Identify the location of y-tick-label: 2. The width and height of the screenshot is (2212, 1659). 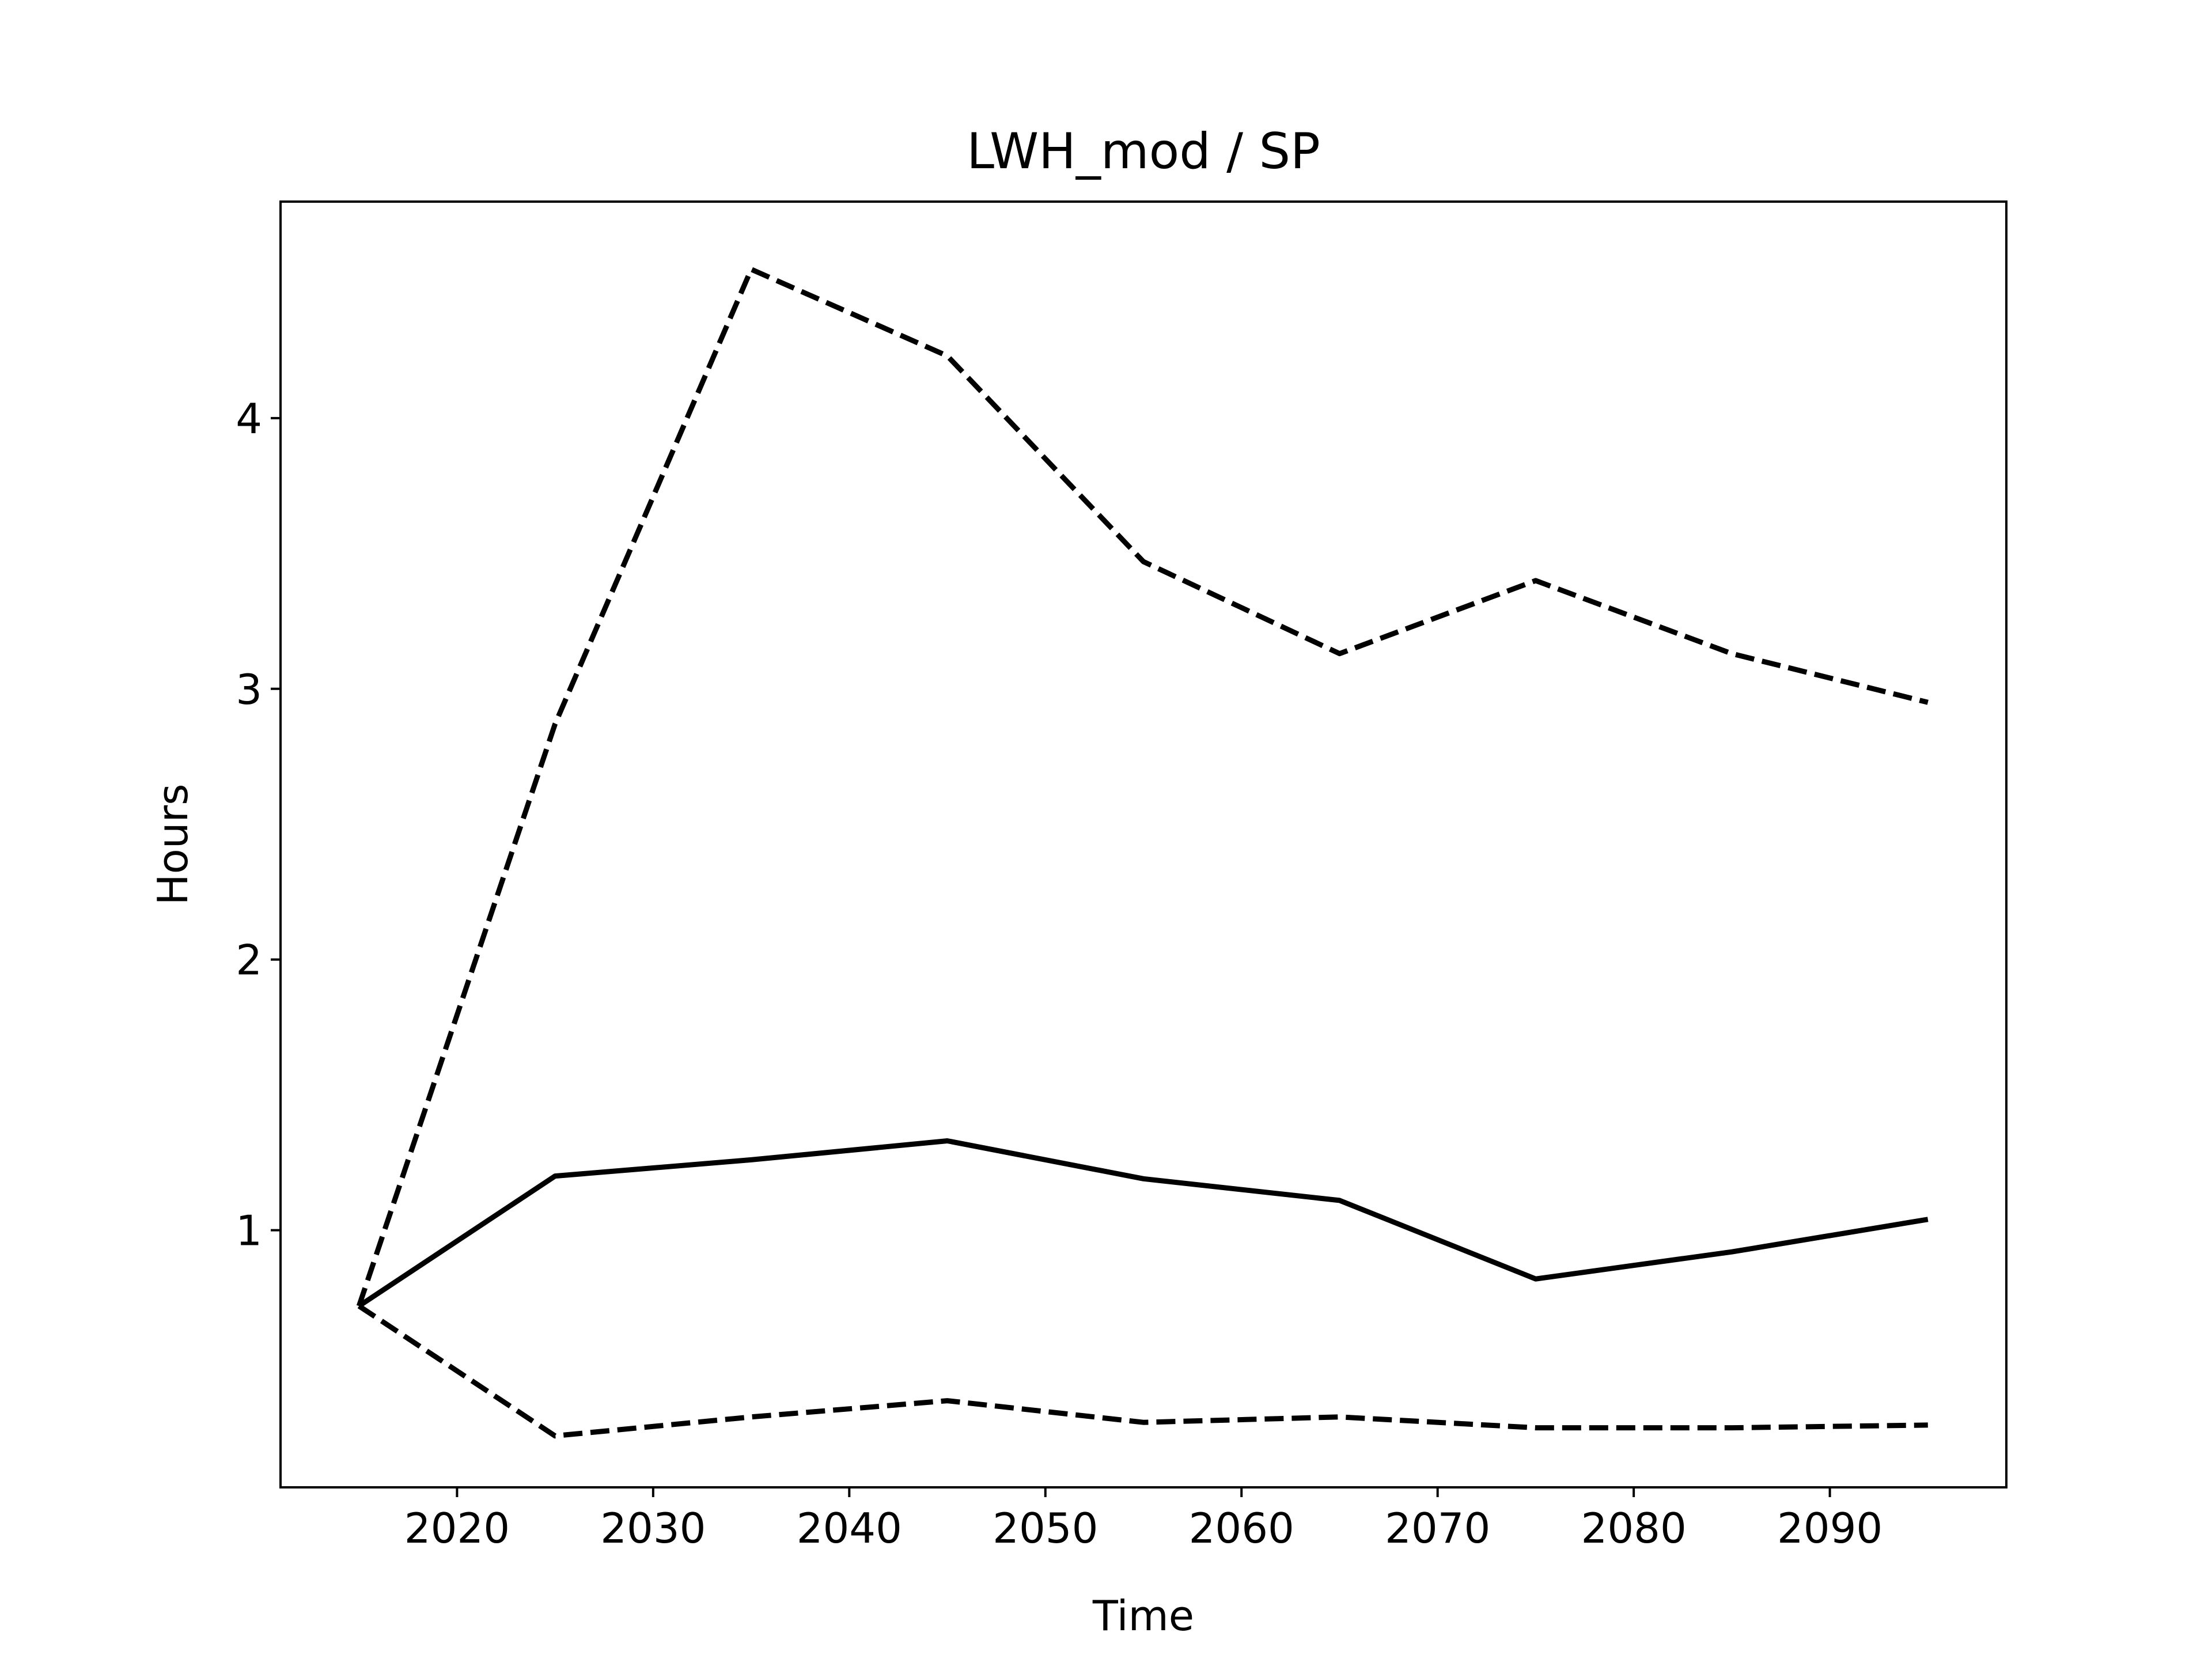
(249, 960).